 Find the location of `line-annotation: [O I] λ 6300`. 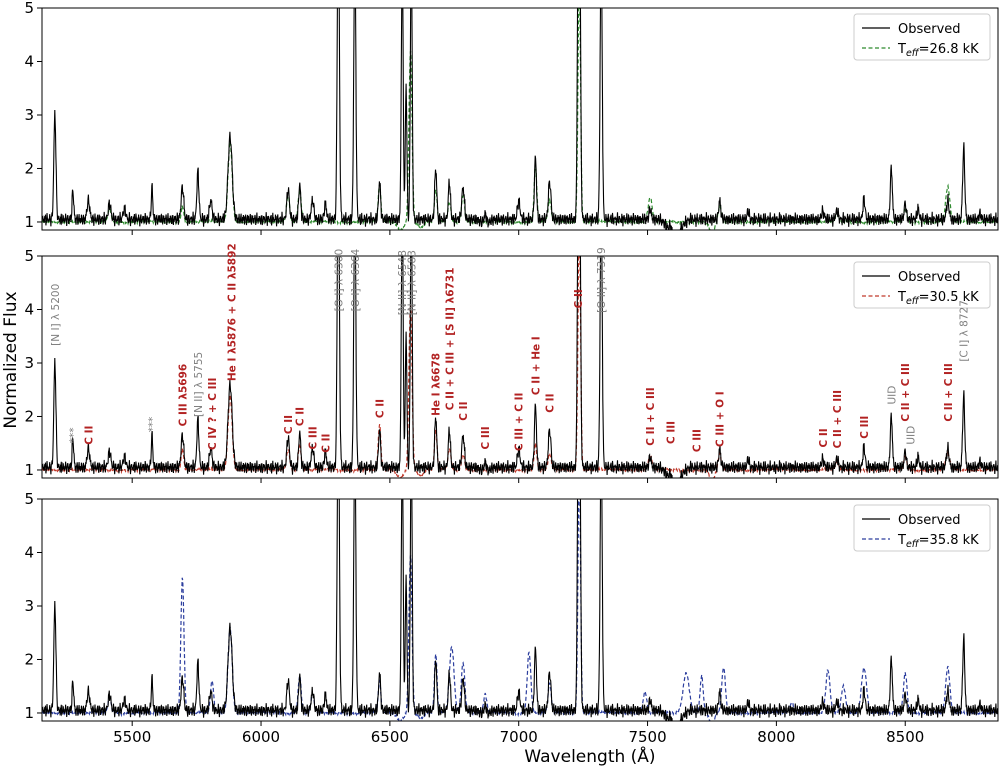

line-annotation: [O I] λ 6300 is located at coordinates (339, 280).